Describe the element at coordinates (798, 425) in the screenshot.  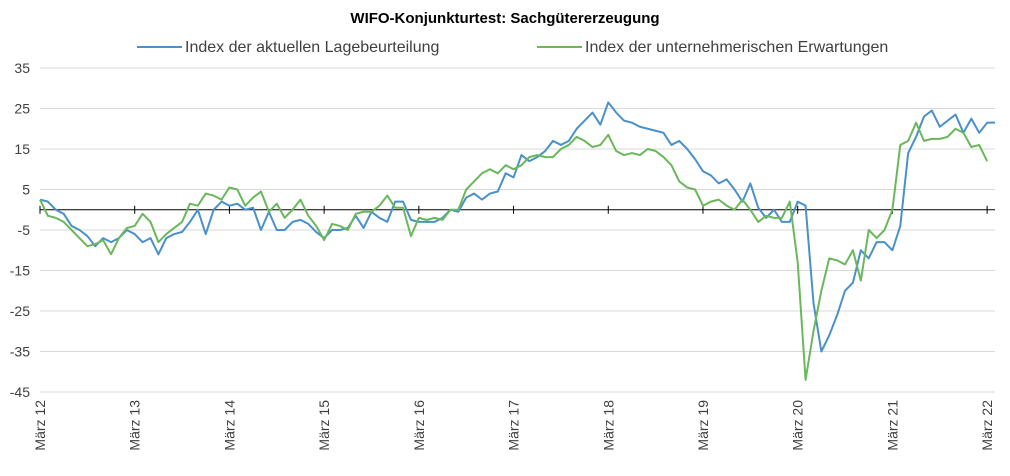
I see `x-tick-label: März 20` at that location.